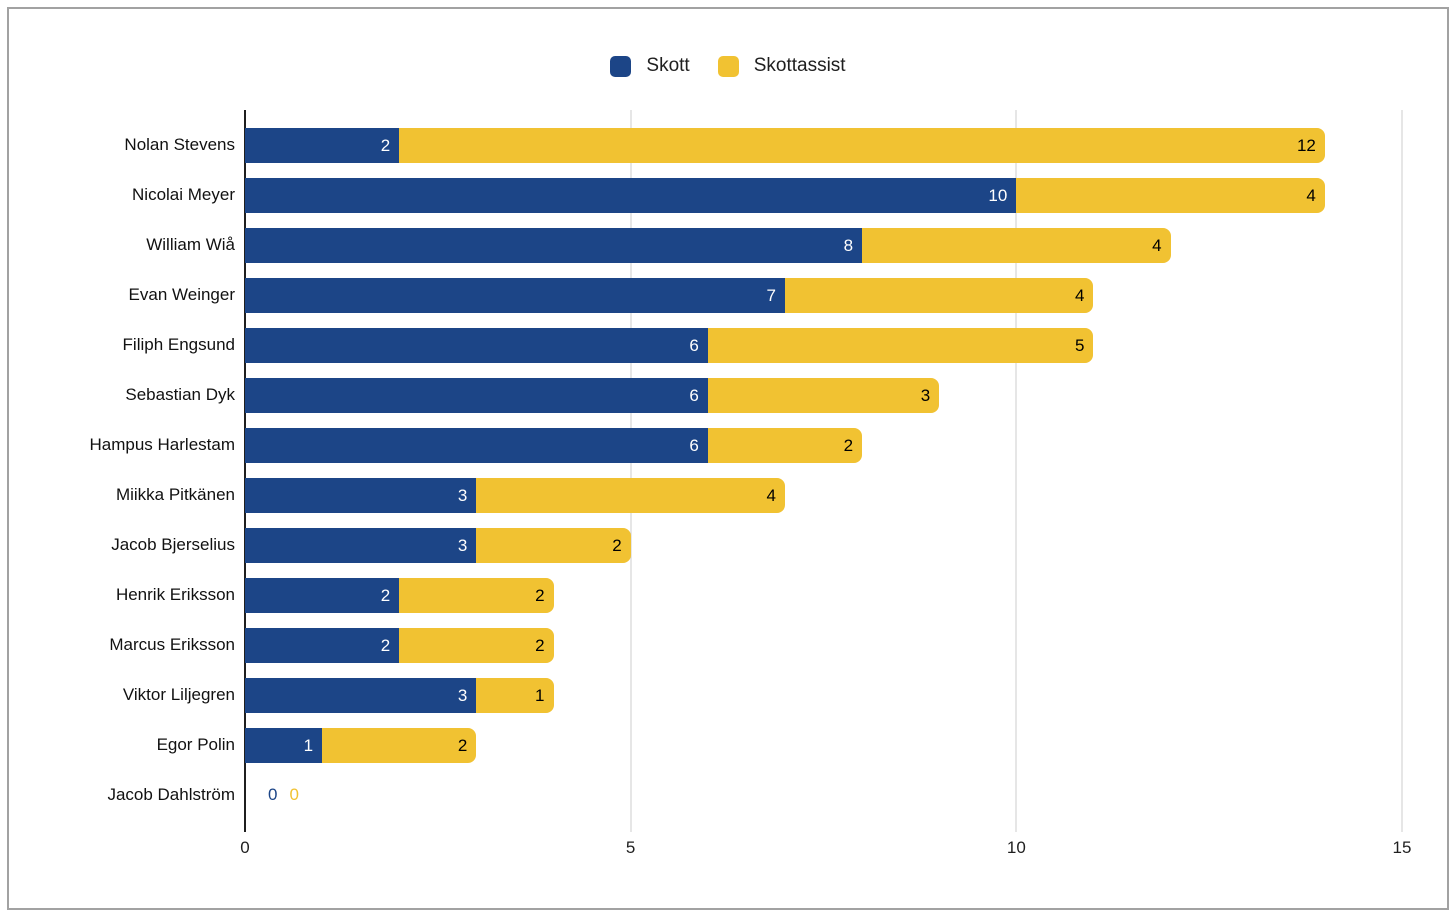  What do you see at coordinates (1079, 345) in the screenshot?
I see `bar-value: 5` at bounding box center [1079, 345].